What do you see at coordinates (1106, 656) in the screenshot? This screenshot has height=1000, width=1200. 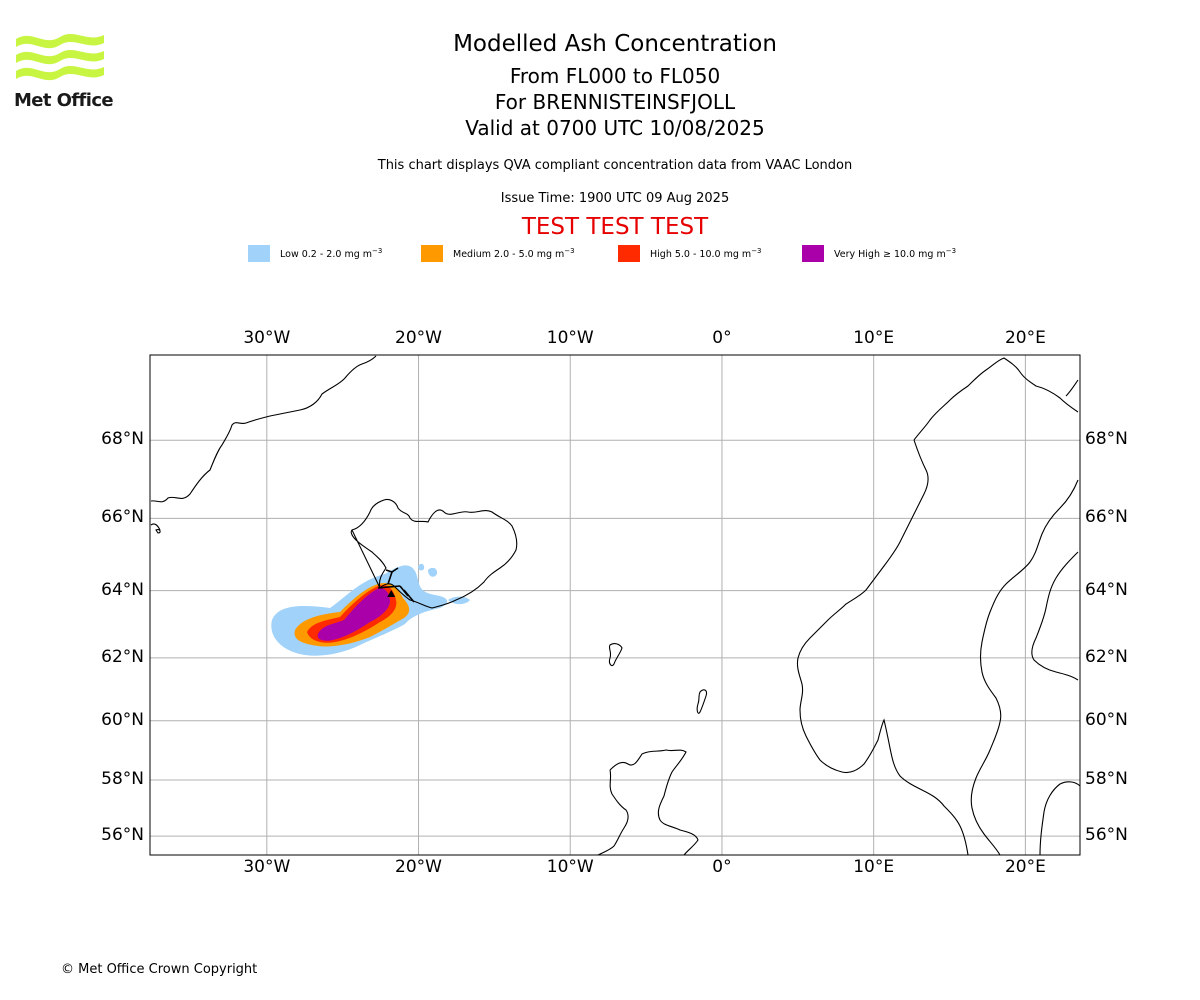 I see `lat-tick-label-right: 62°N` at bounding box center [1106, 656].